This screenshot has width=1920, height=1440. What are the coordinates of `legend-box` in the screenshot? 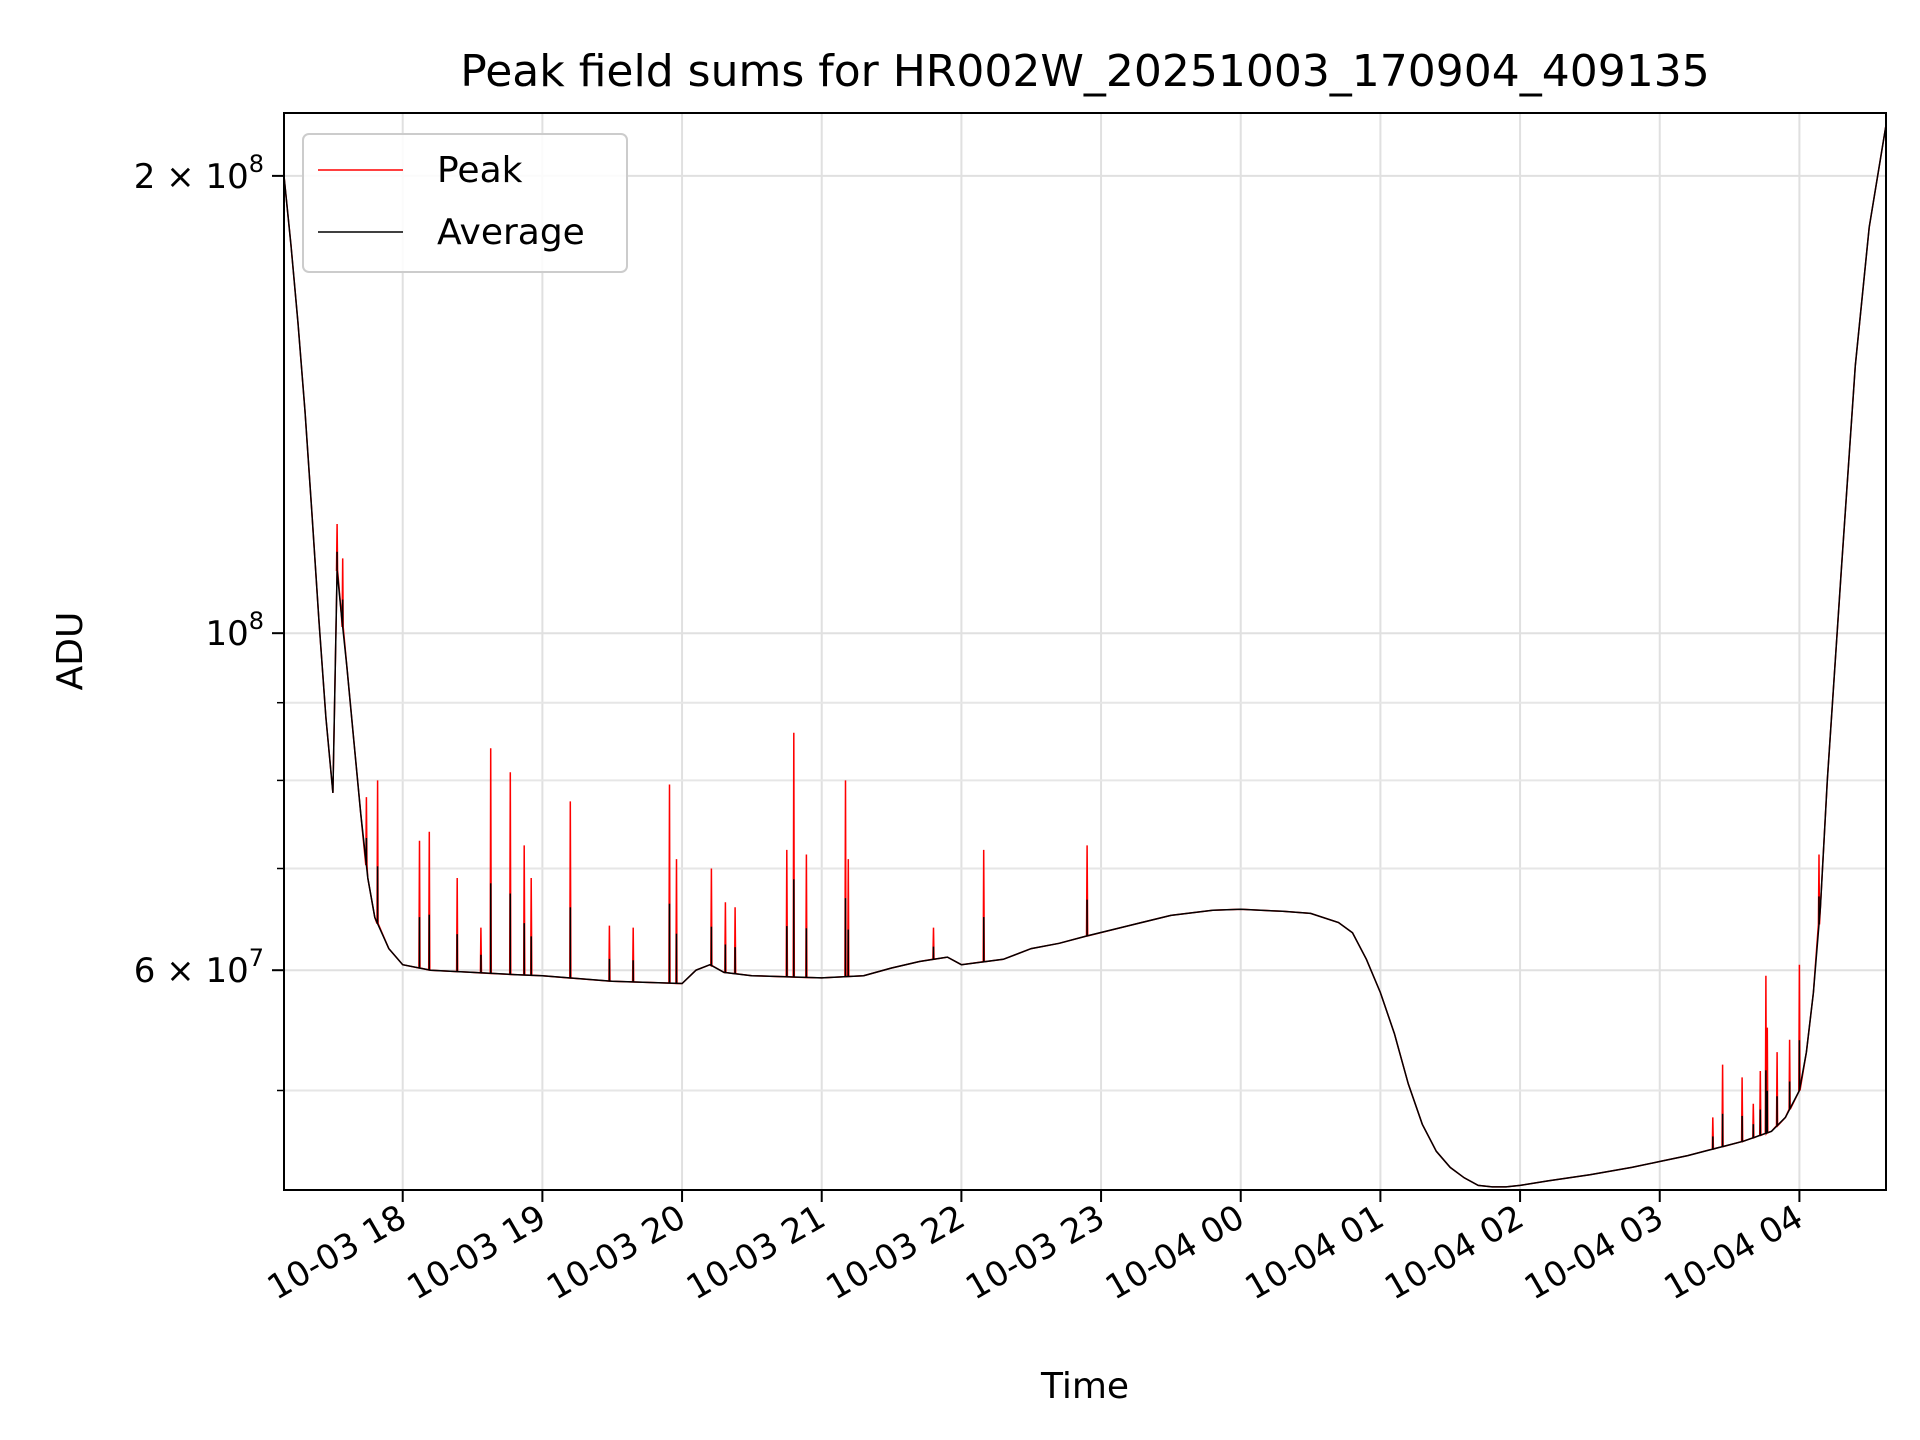 It's located at (465, 203).